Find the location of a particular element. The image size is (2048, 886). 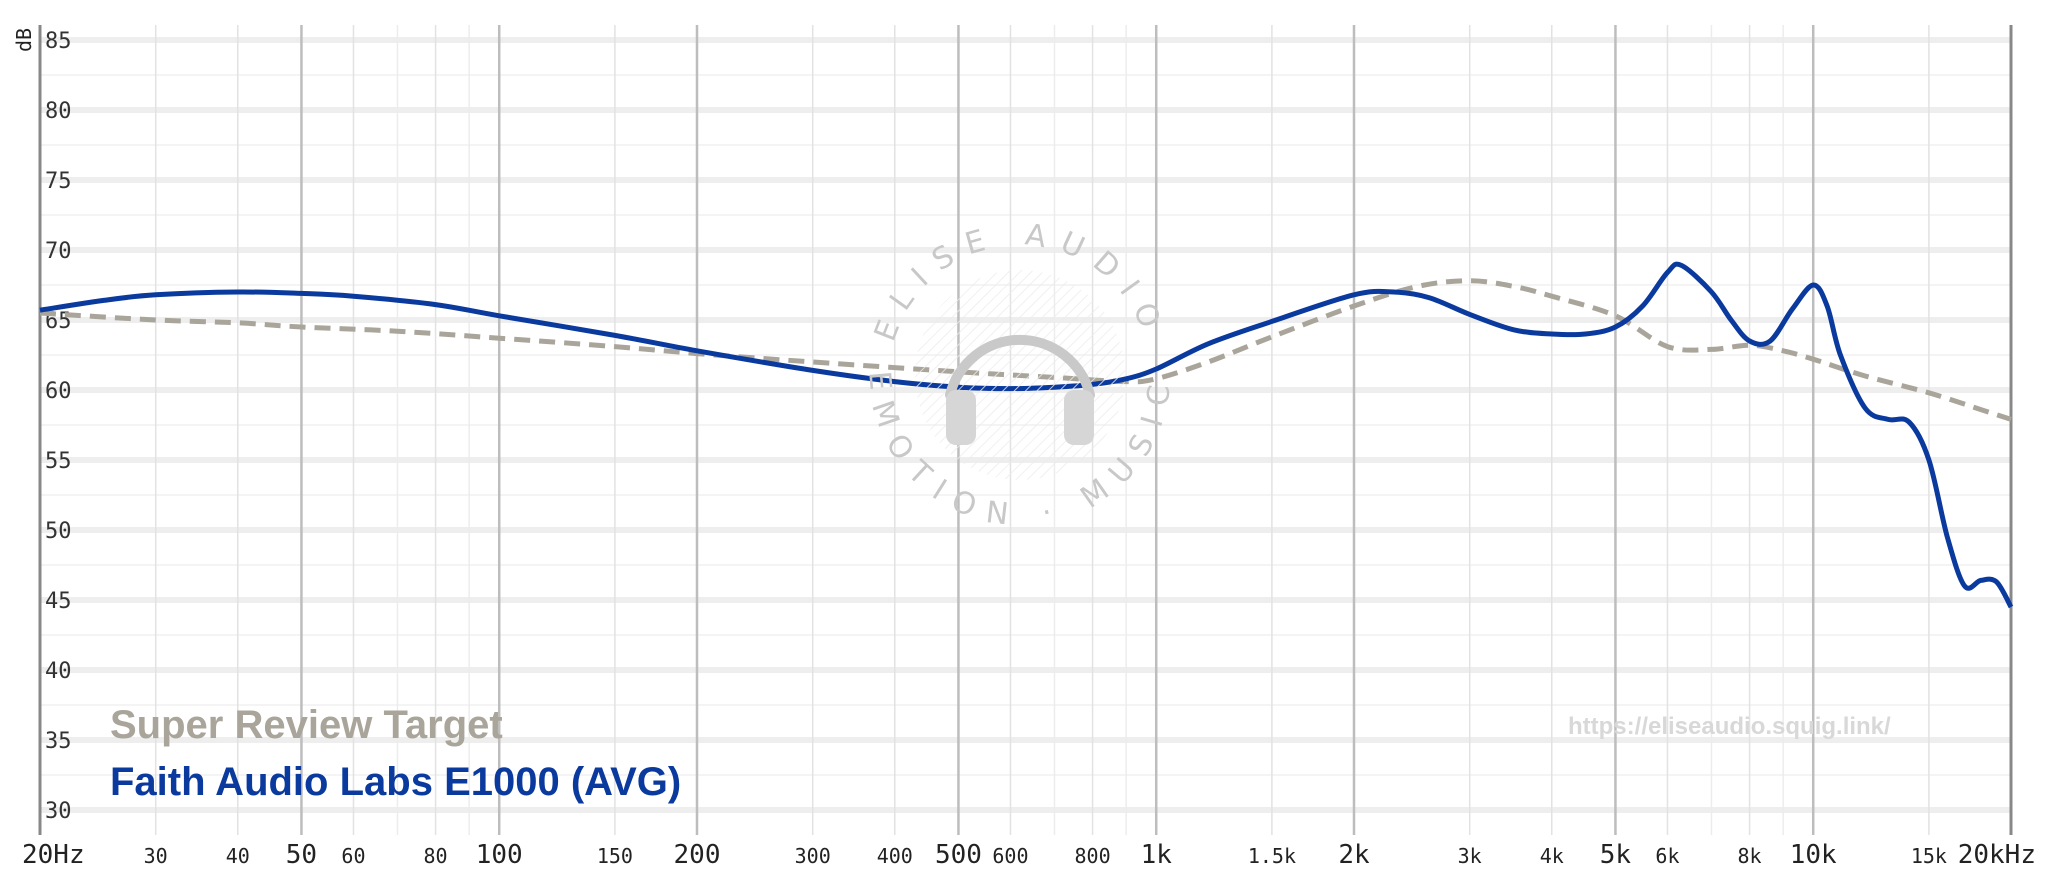

x-tick-label: 4k is located at coordinates (1552, 856).